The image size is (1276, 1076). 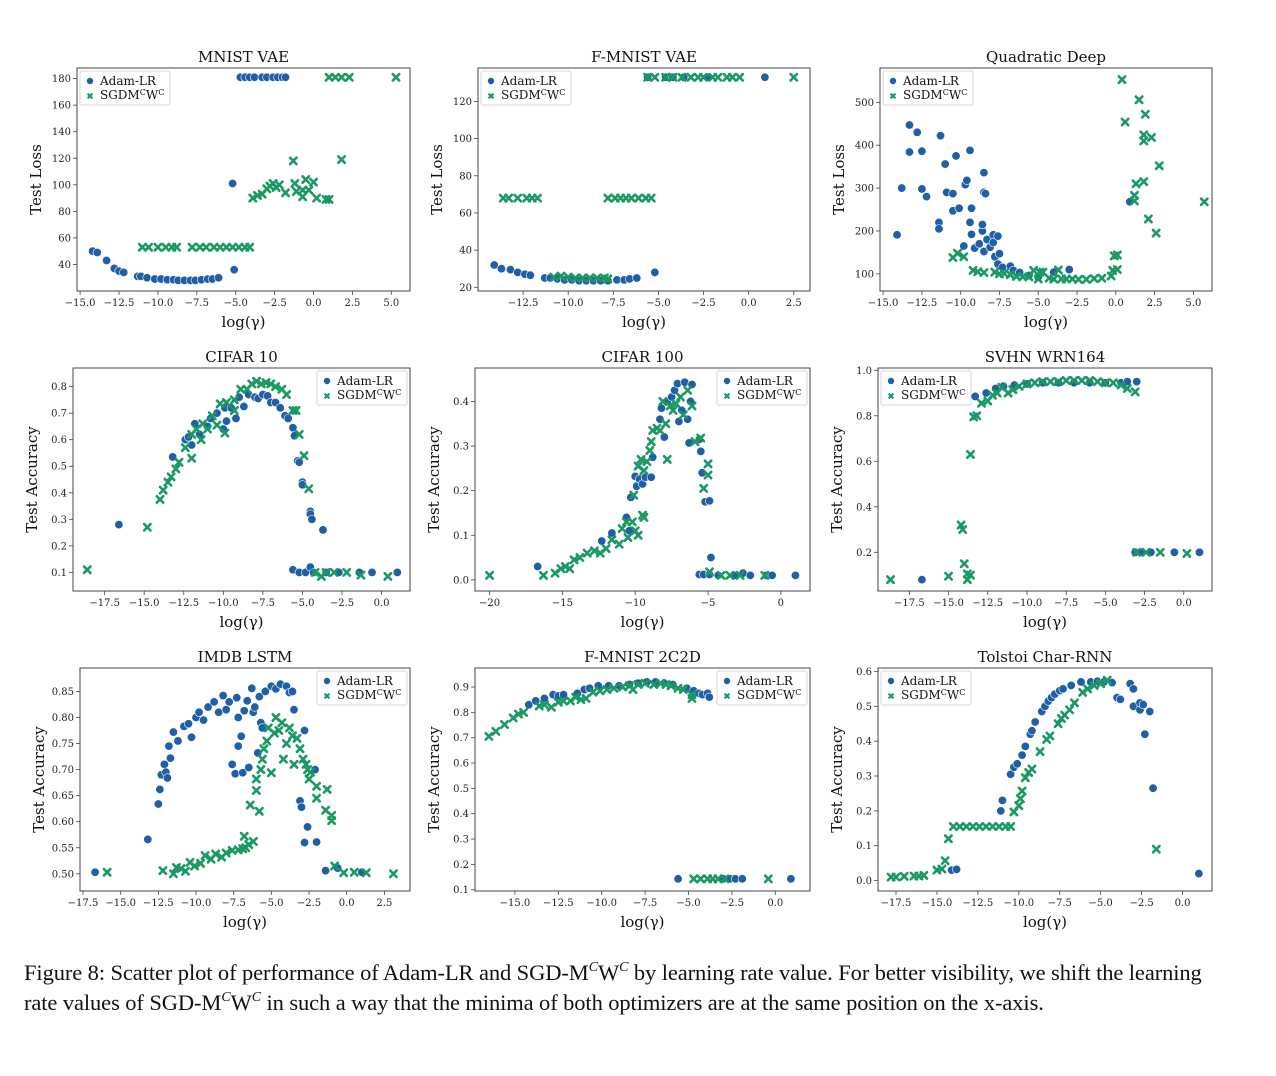 I want to click on y-tick-label: 300, so click(x=864, y=189).